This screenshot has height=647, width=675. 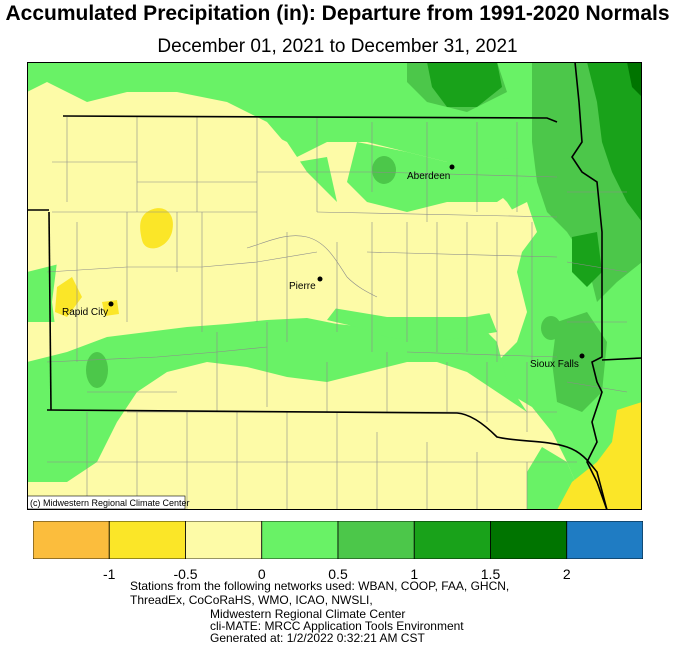 What do you see at coordinates (634, 79) in the screenshot?
I see `departure-zone-1.5-to-2` at bounding box center [634, 79].